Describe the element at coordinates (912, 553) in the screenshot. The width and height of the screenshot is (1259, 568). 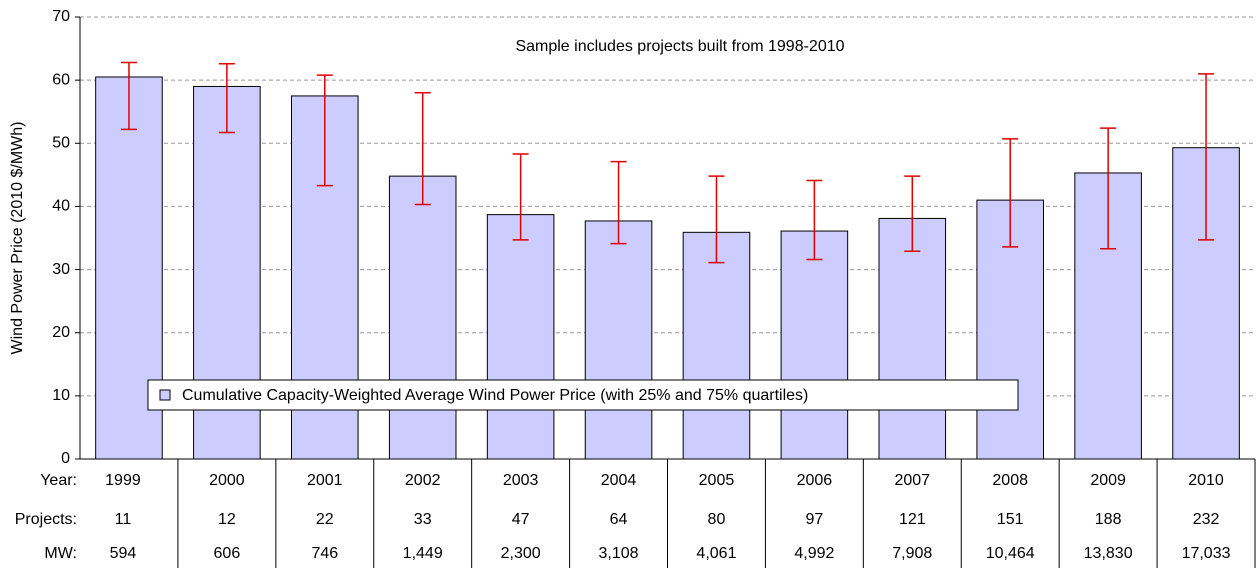
I see `mw-cell: 7,908` at that location.